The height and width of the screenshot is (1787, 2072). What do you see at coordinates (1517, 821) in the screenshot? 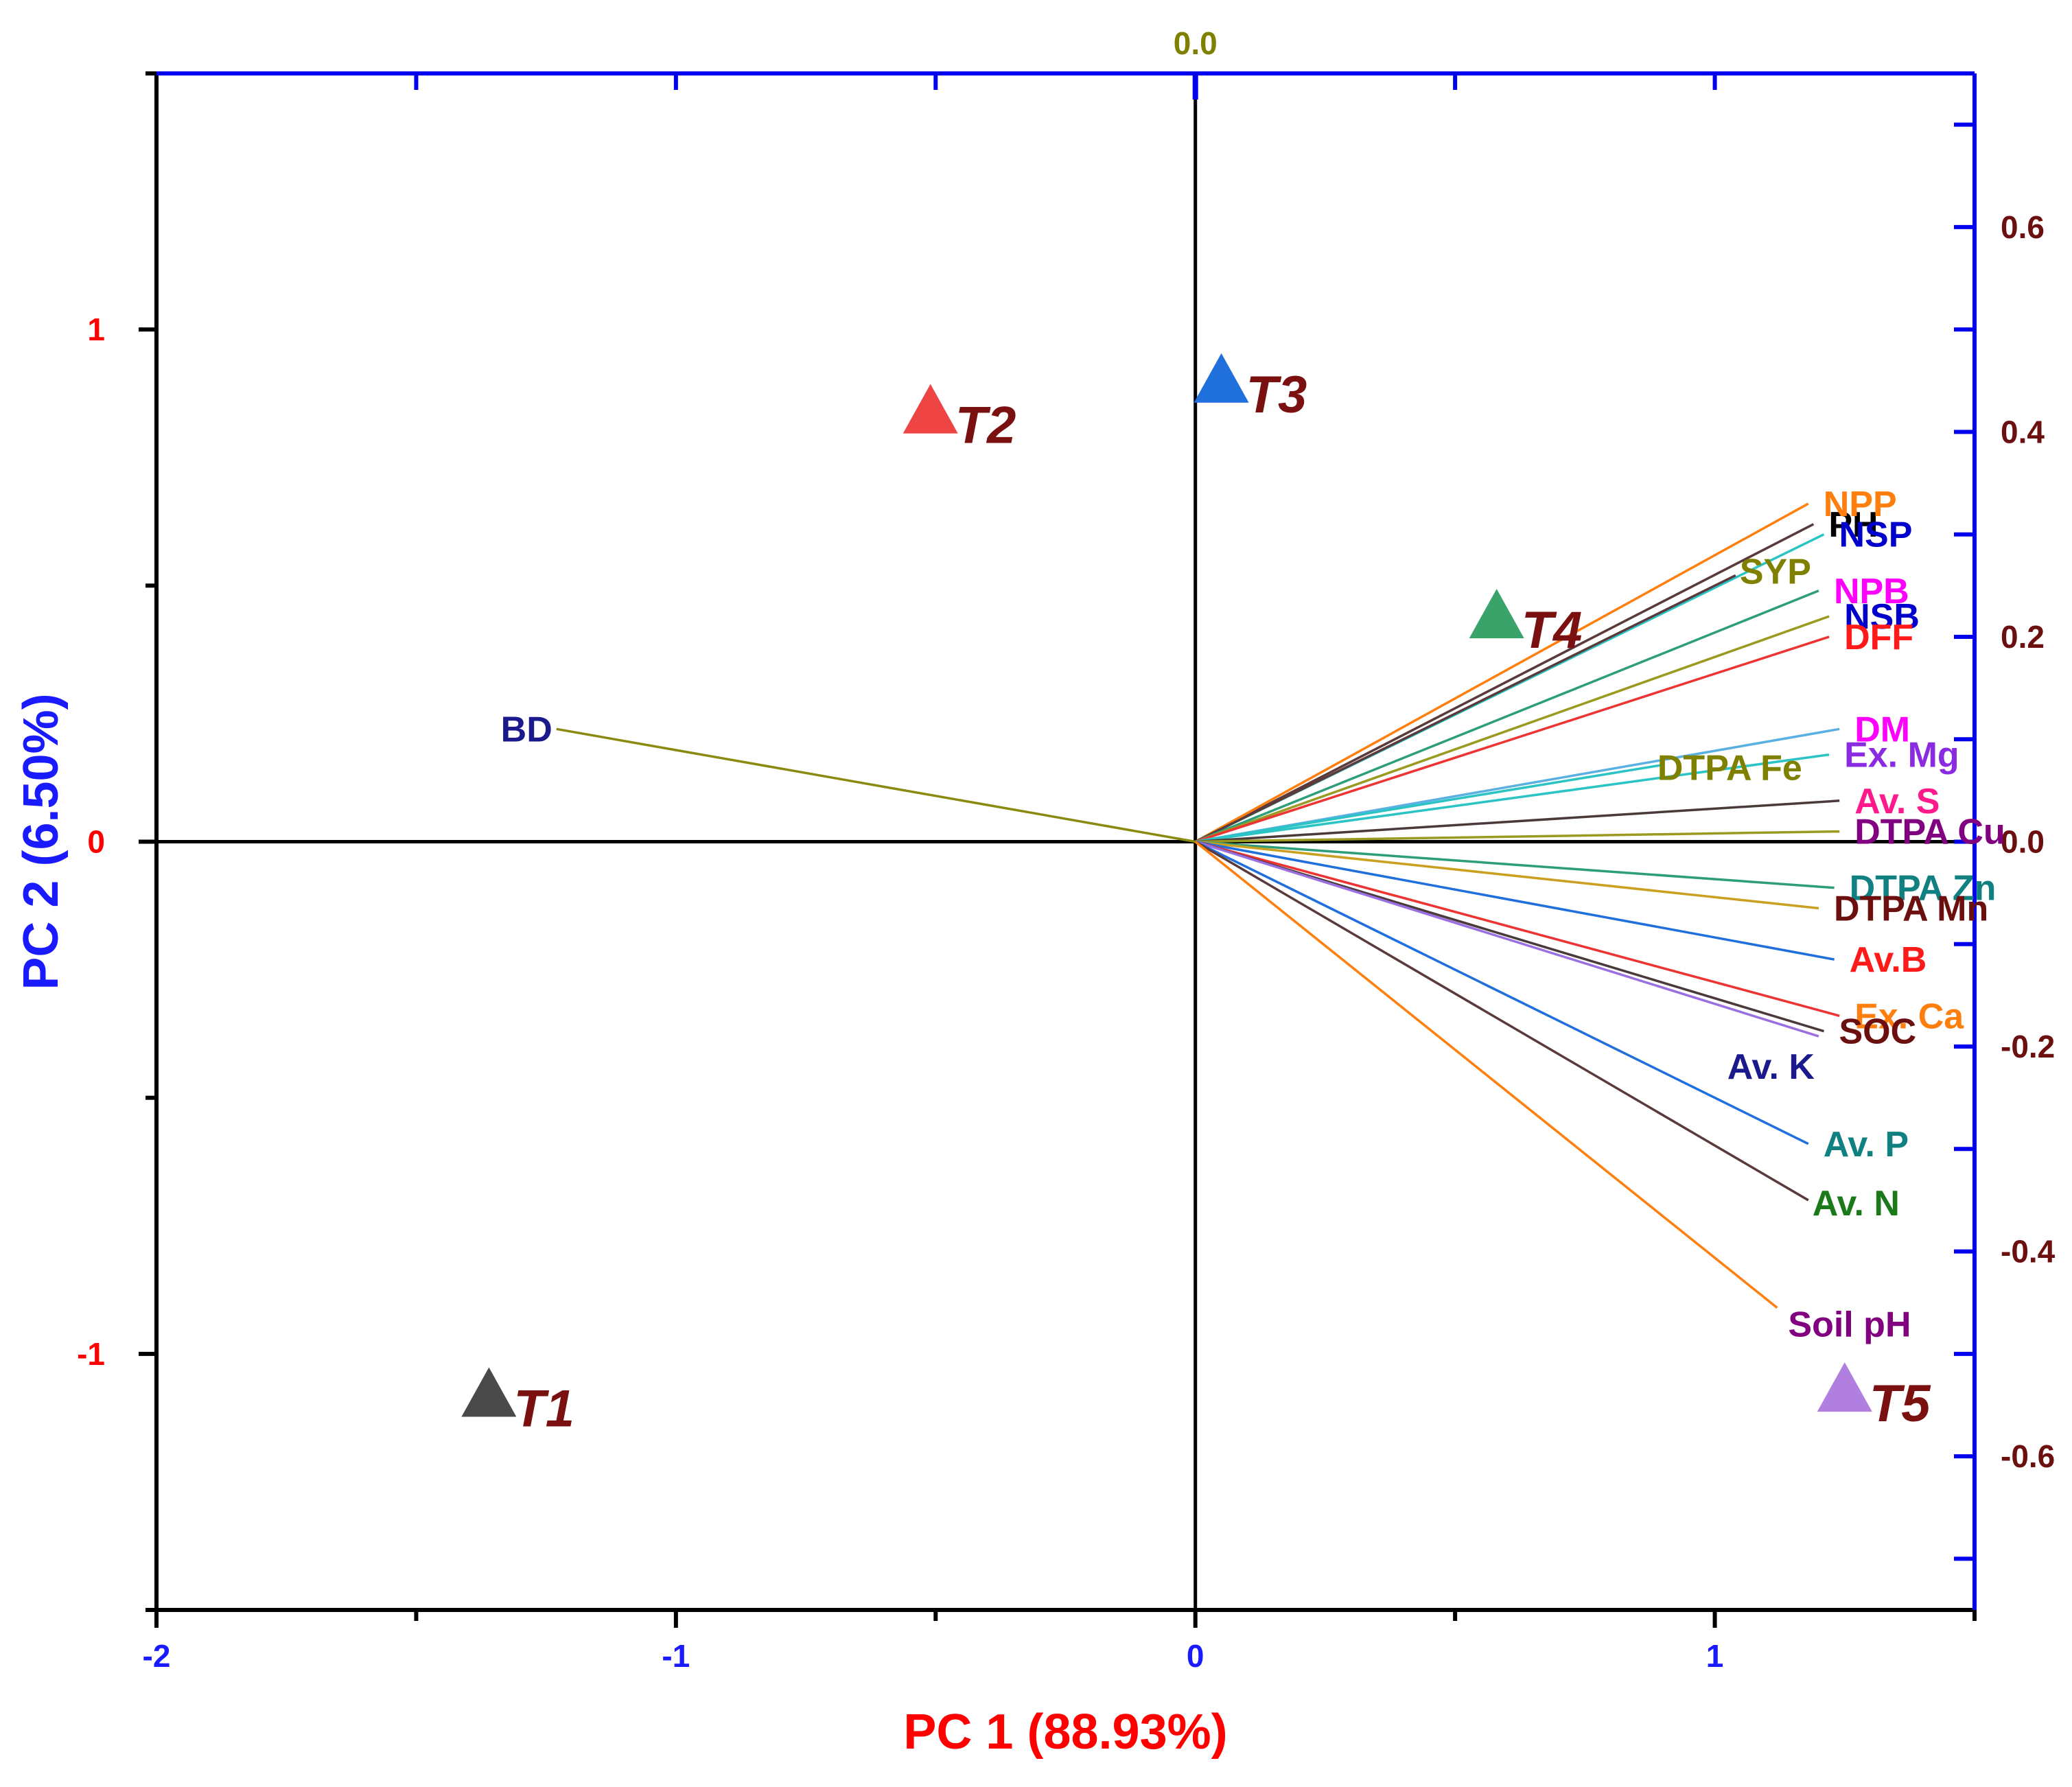
I see `loading-vector-av-s` at bounding box center [1517, 821].